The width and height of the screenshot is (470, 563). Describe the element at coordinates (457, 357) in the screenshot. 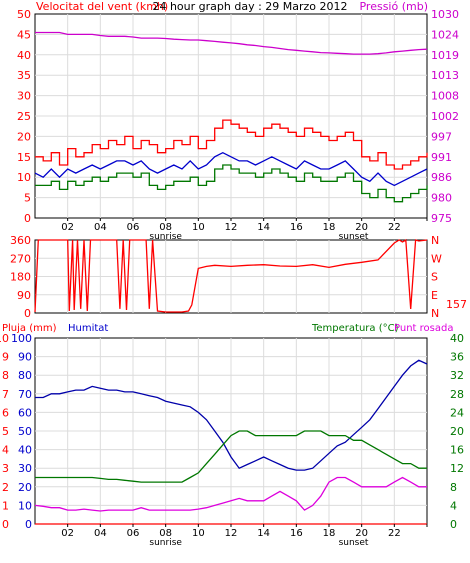

I see `temperature-axis-tick: 36` at that location.